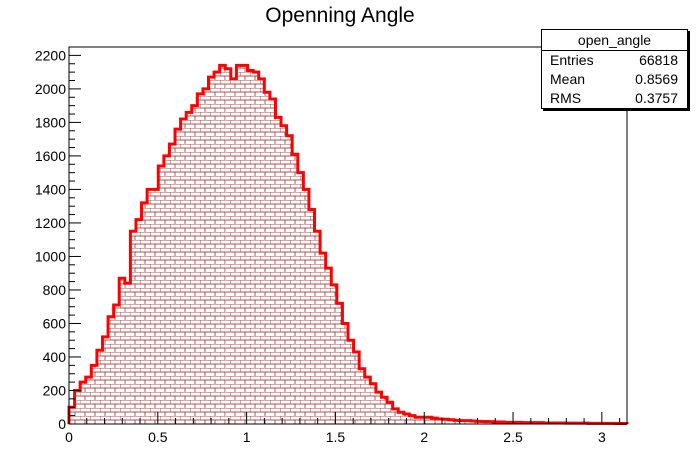 This screenshot has width=696, height=472. What do you see at coordinates (568, 79) in the screenshot?
I see `stats-mean-label: Mean` at bounding box center [568, 79].